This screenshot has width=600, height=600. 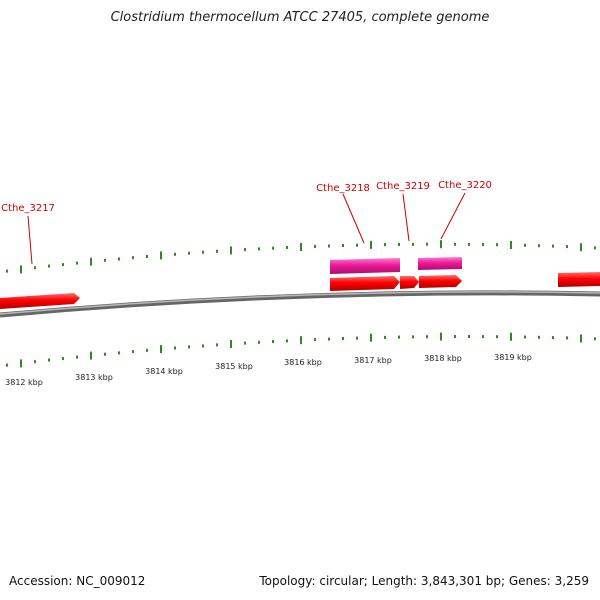 What do you see at coordinates (234, 366) in the screenshot?
I see `scale-label-3815: 3815 kbp` at bounding box center [234, 366].